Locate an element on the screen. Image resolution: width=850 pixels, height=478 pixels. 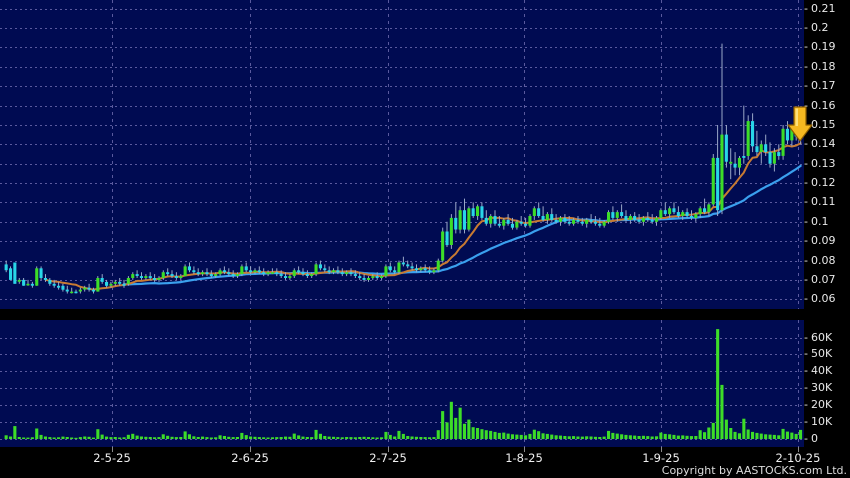
x-axis-tick-label: 2-5-25 is located at coordinates (112, 458).